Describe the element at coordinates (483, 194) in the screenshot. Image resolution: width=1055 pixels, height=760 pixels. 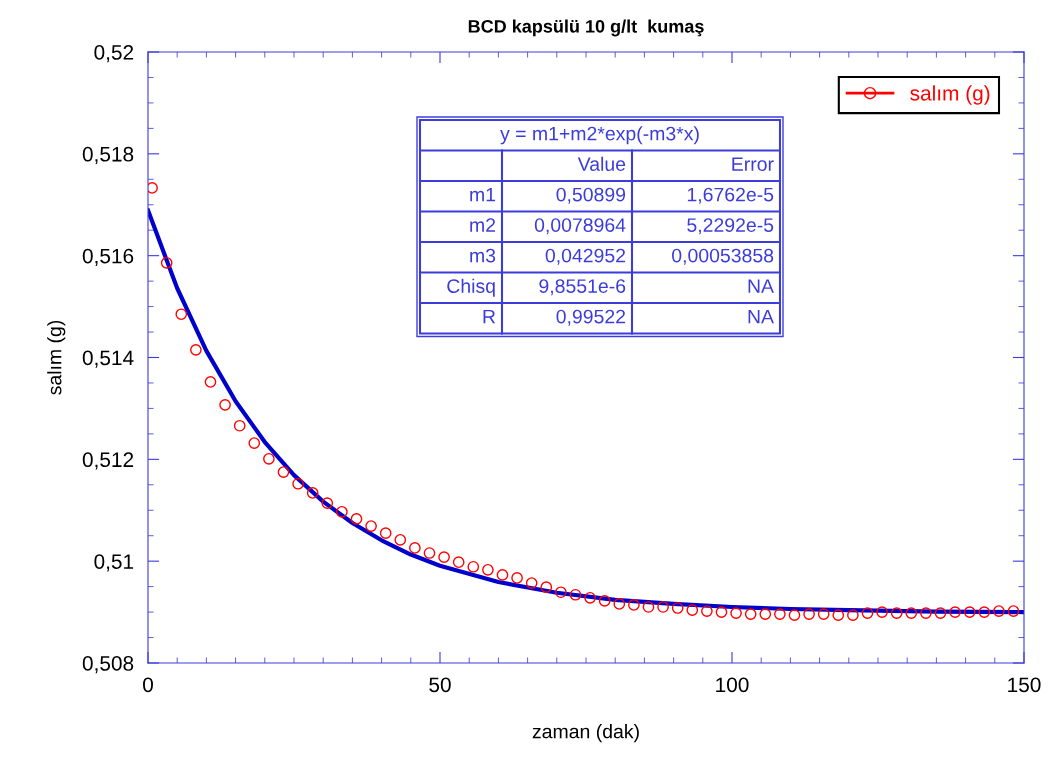
I see `annotation: m1` at that location.